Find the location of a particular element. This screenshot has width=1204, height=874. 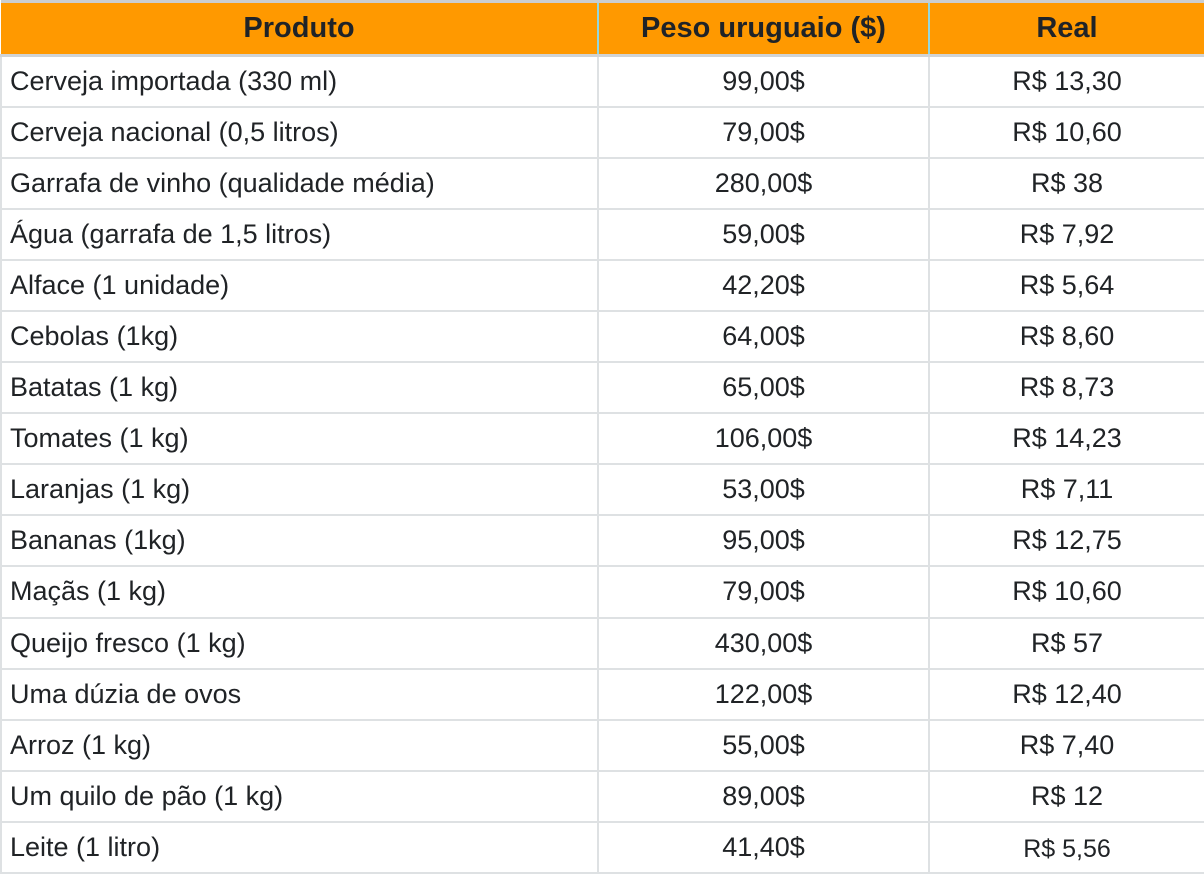

table-row: Alface (1 unidade) 42,20$ R$ 5,64 is located at coordinates (602, 285).